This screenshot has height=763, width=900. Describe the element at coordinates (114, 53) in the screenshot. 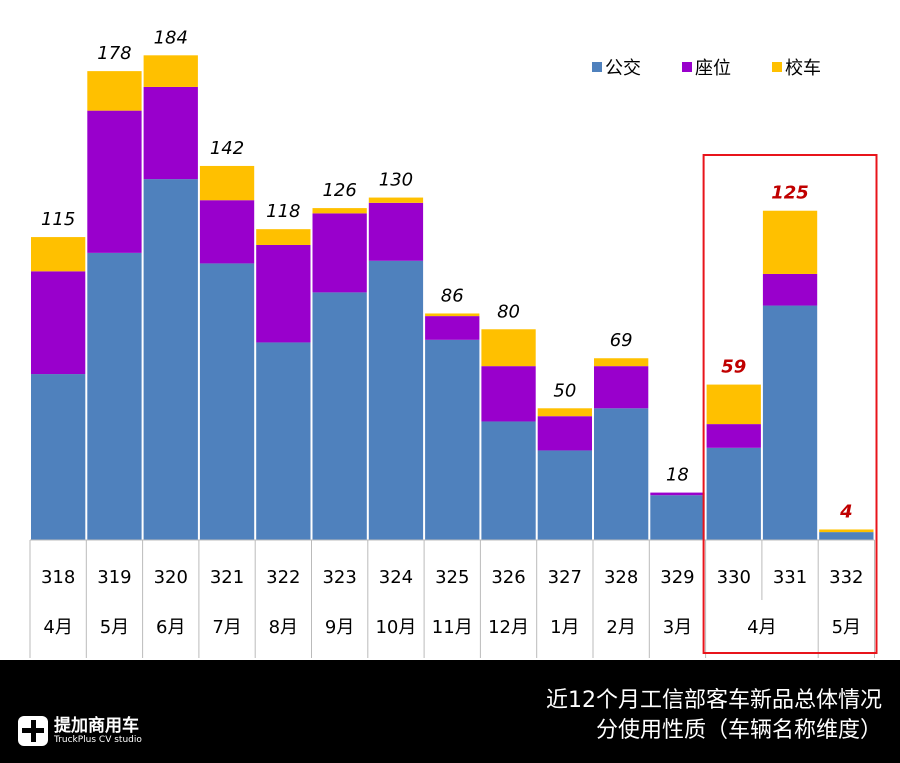

I see `total-label: 178` at that location.